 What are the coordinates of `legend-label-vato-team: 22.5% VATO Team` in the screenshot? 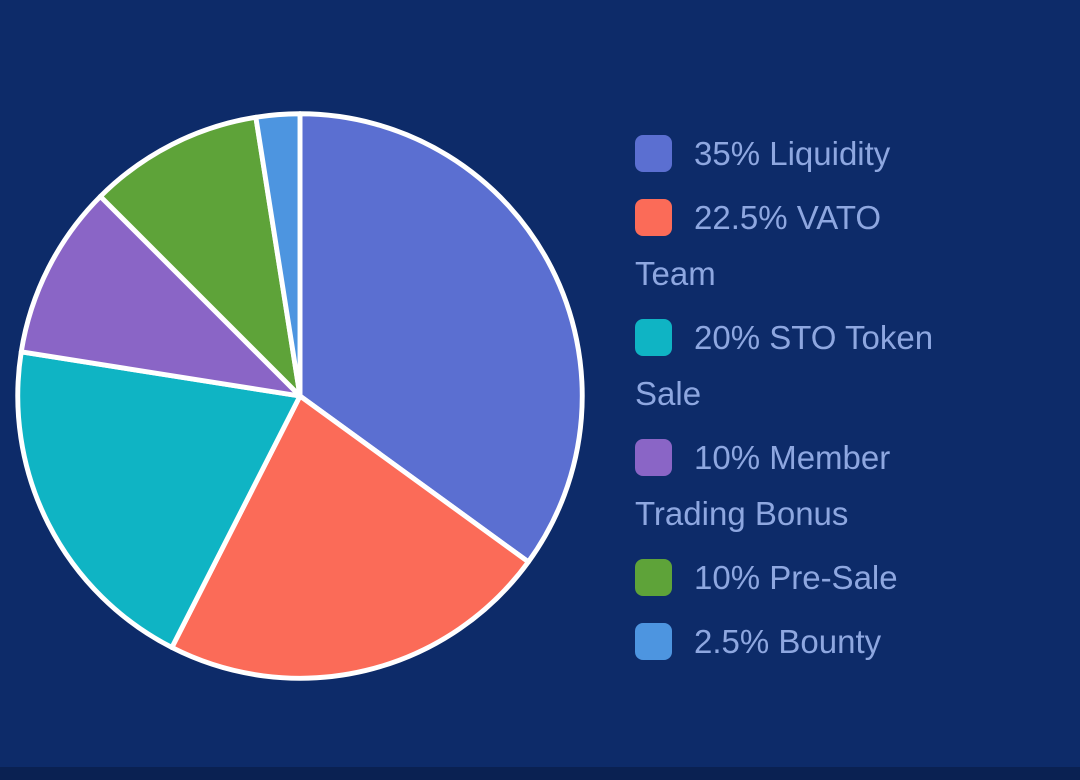 It's located at (758, 245).